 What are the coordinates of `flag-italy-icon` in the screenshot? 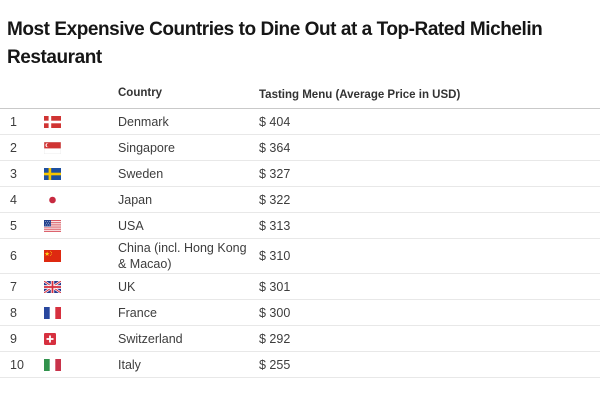 It's located at (52, 364).